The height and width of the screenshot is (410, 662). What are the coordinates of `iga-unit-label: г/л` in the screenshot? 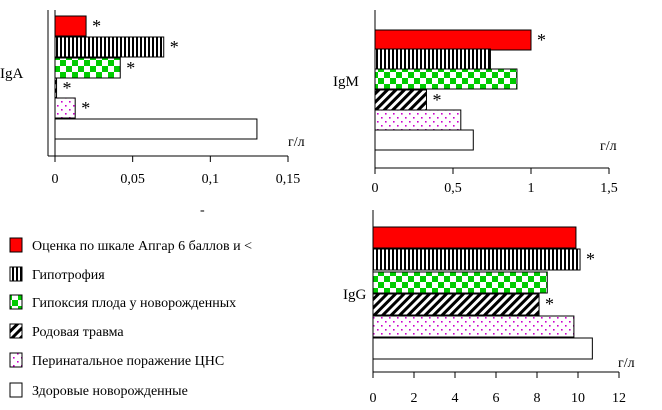 It's located at (296, 142).